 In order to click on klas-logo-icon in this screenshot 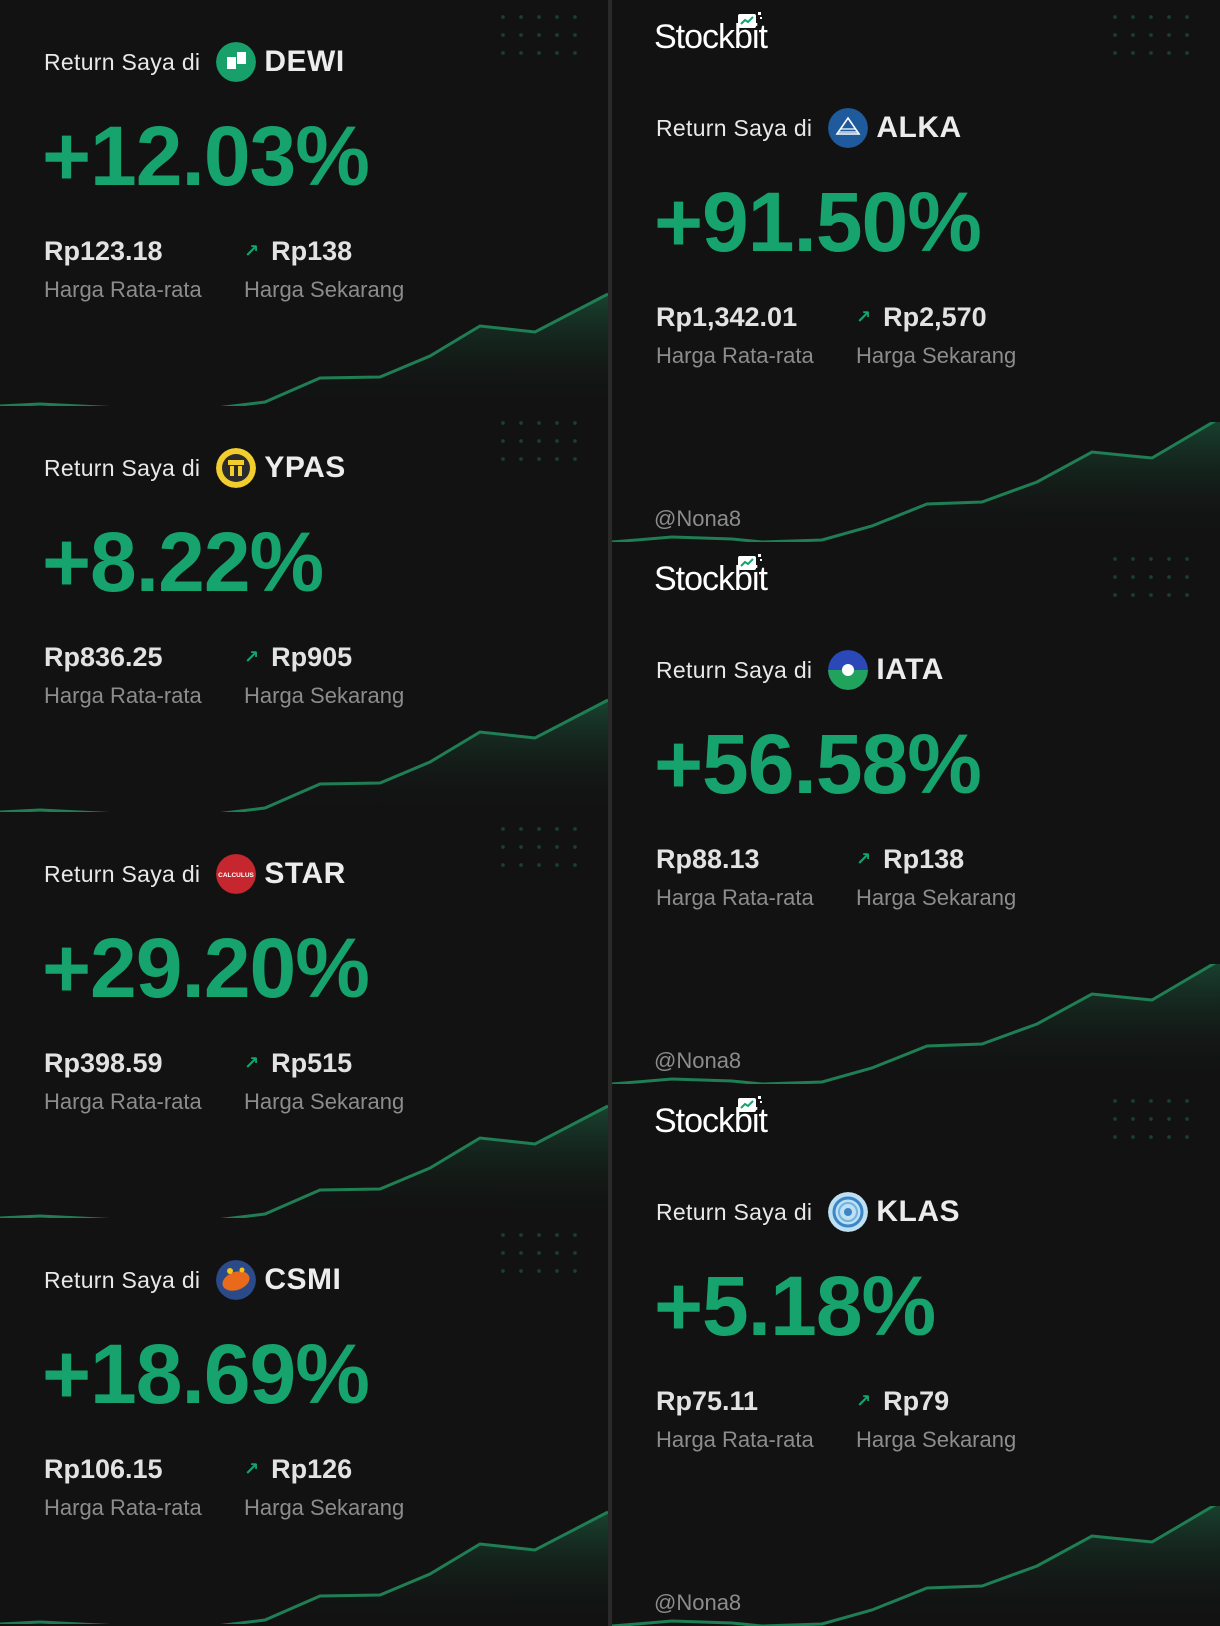, I will do `click(848, 1212)`.